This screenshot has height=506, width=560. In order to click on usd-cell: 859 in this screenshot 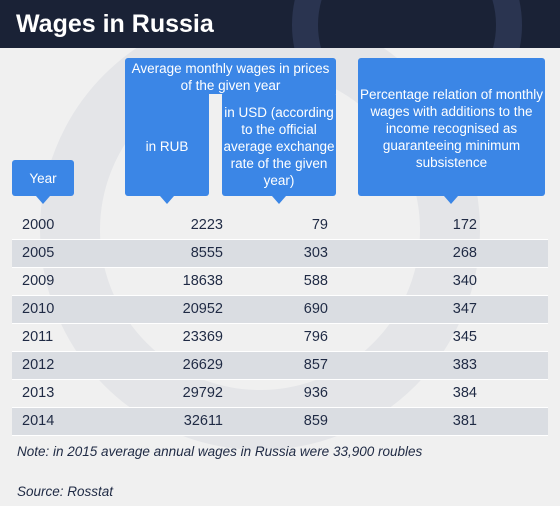, I will do `click(315, 421)`.